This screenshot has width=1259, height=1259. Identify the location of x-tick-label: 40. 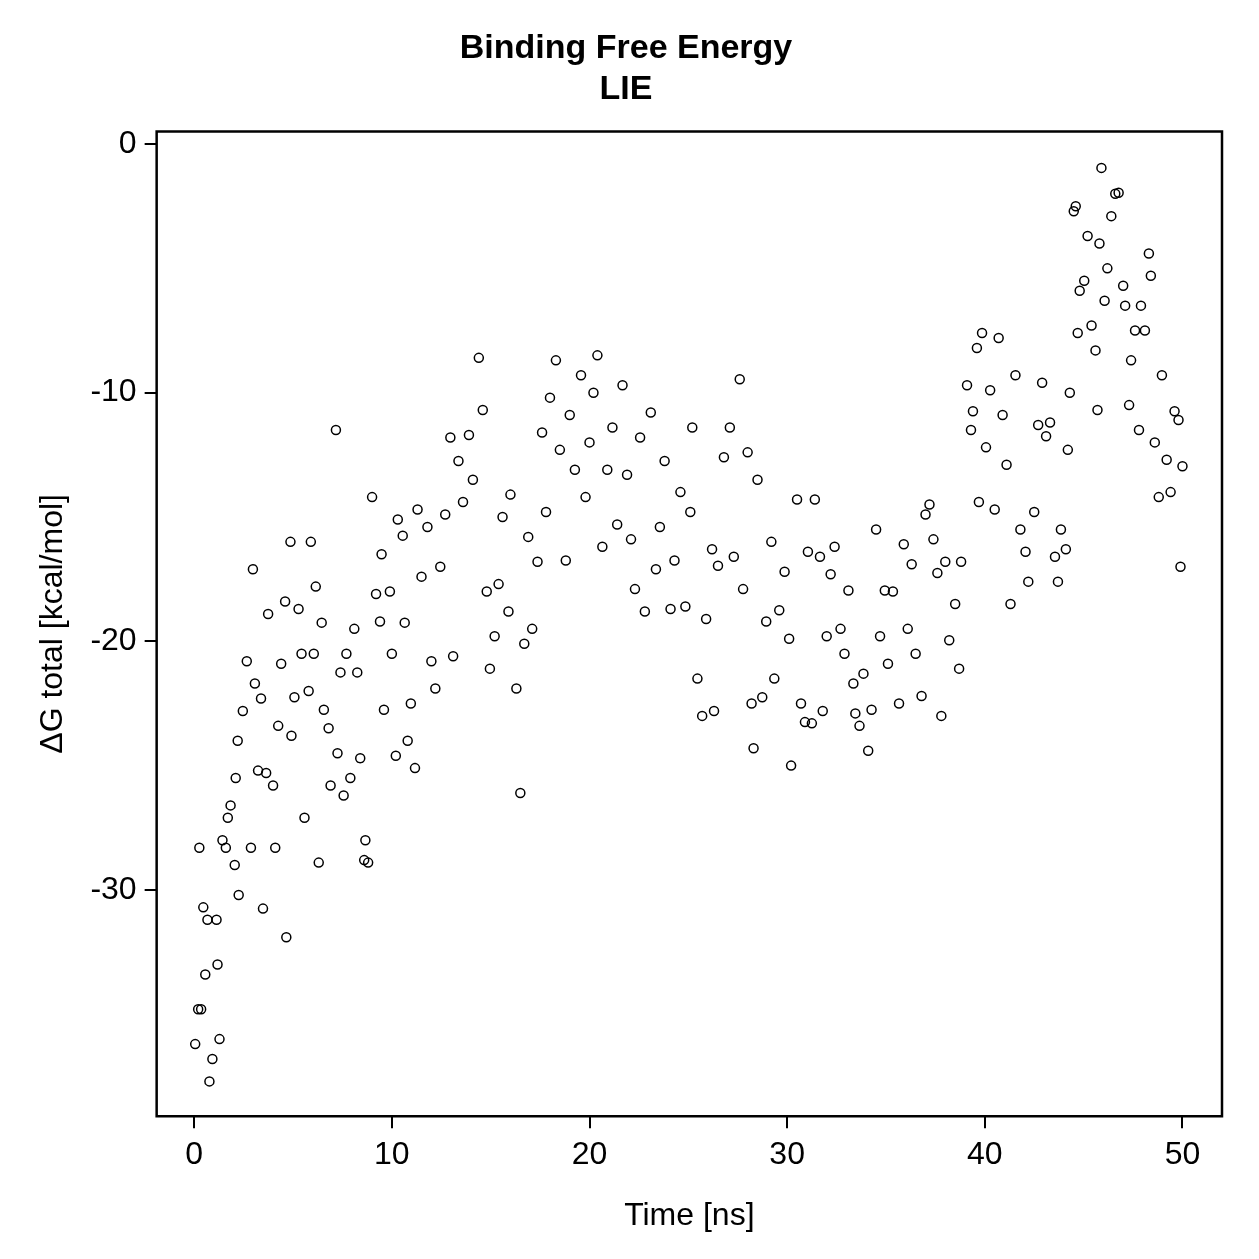
(985, 1153).